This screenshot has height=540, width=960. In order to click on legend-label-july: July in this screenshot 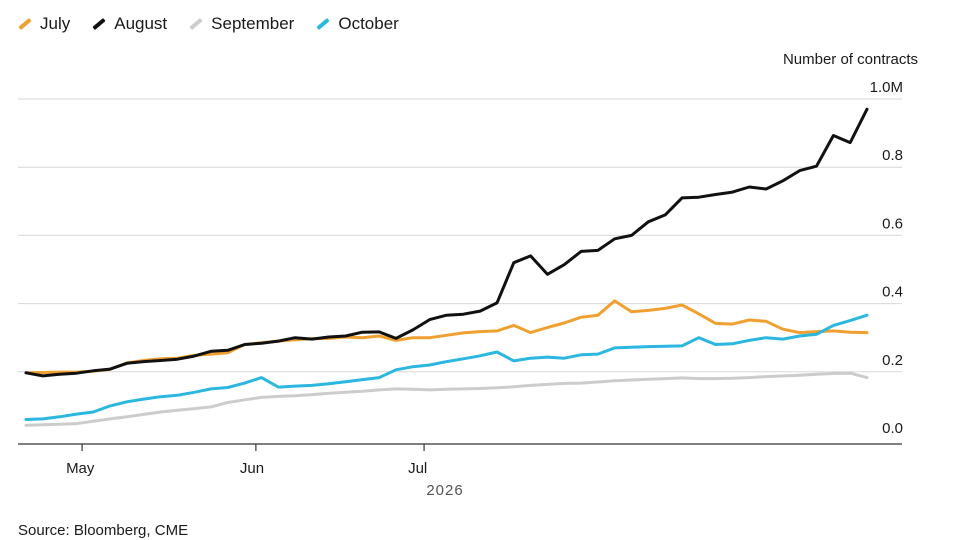, I will do `click(55, 23)`.